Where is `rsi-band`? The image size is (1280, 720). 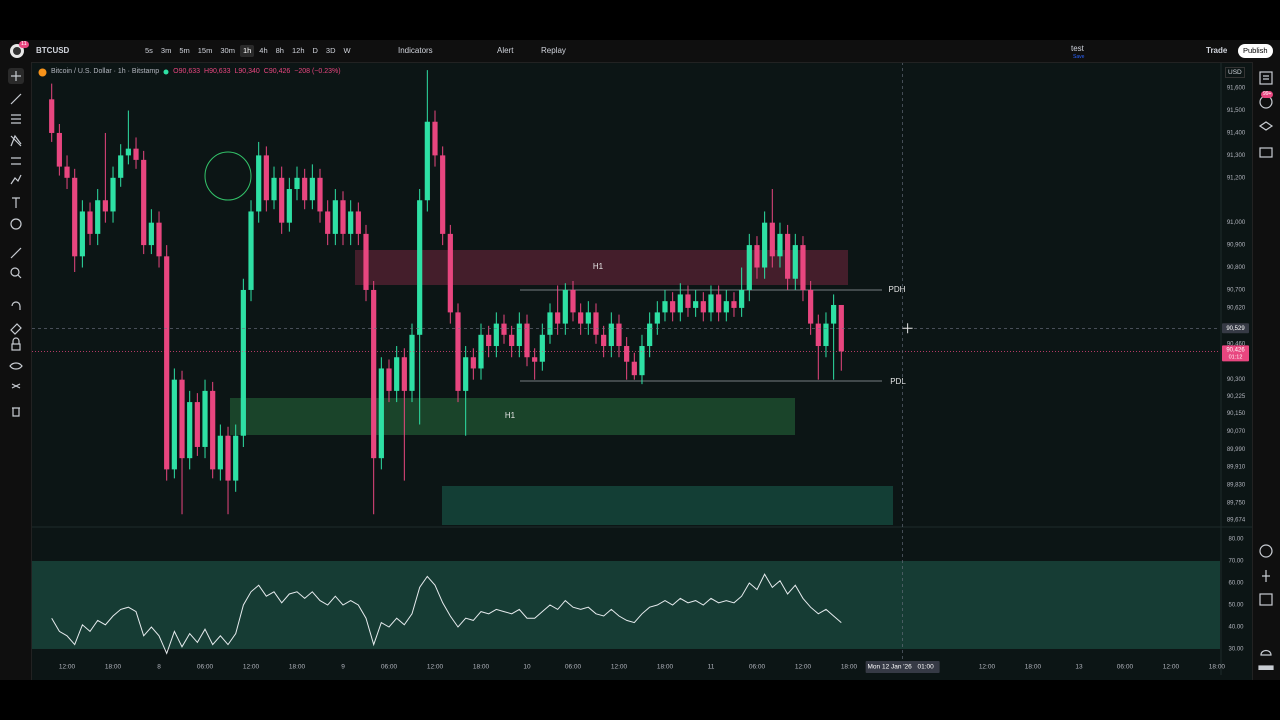 rsi-band is located at coordinates (626, 605).